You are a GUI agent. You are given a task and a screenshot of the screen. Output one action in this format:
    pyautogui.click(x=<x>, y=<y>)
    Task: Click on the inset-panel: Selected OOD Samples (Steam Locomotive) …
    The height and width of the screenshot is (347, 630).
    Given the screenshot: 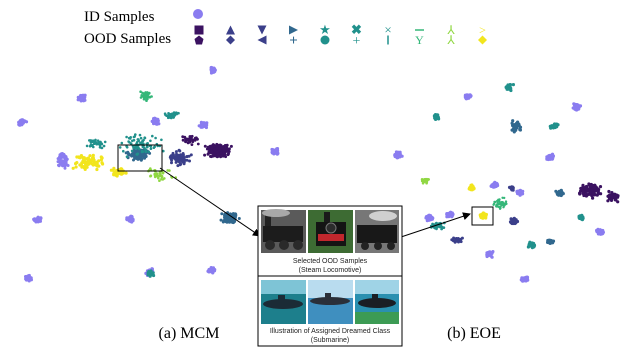 What is the action you would take?
    pyautogui.click(x=330, y=276)
    